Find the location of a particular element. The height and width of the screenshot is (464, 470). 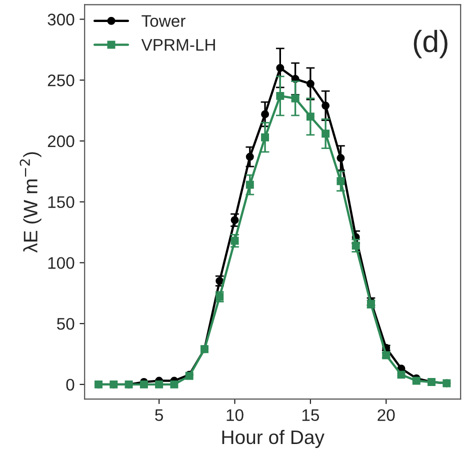

y-tick-label: 100 is located at coordinates (61, 263).